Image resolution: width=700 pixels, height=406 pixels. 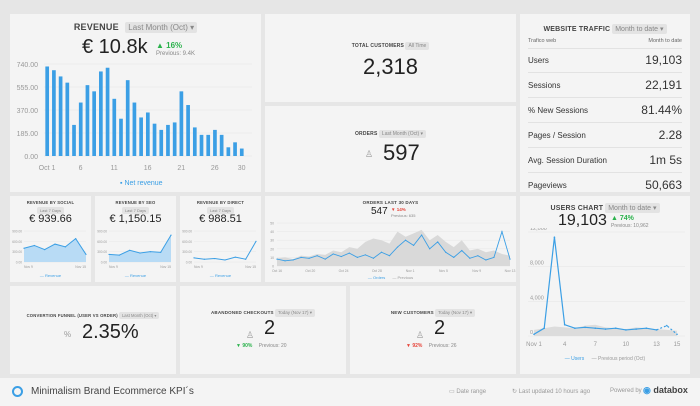 I want to click on x-tick-label: Oct 16, so click(x=277, y=271).